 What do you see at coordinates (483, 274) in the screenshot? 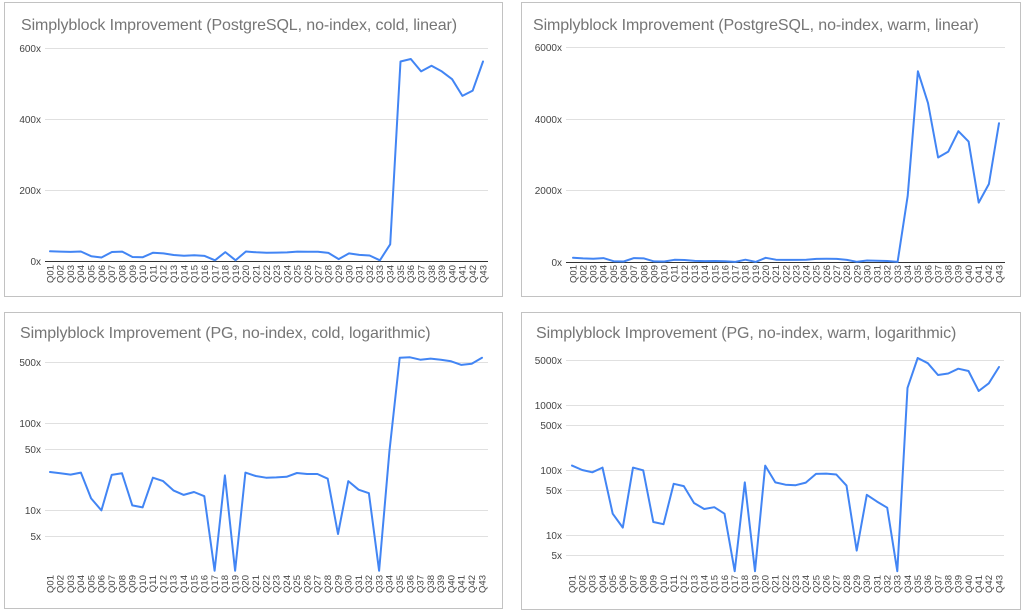
I see `x-tick-label: Q43` at bounding box center [483, 274].